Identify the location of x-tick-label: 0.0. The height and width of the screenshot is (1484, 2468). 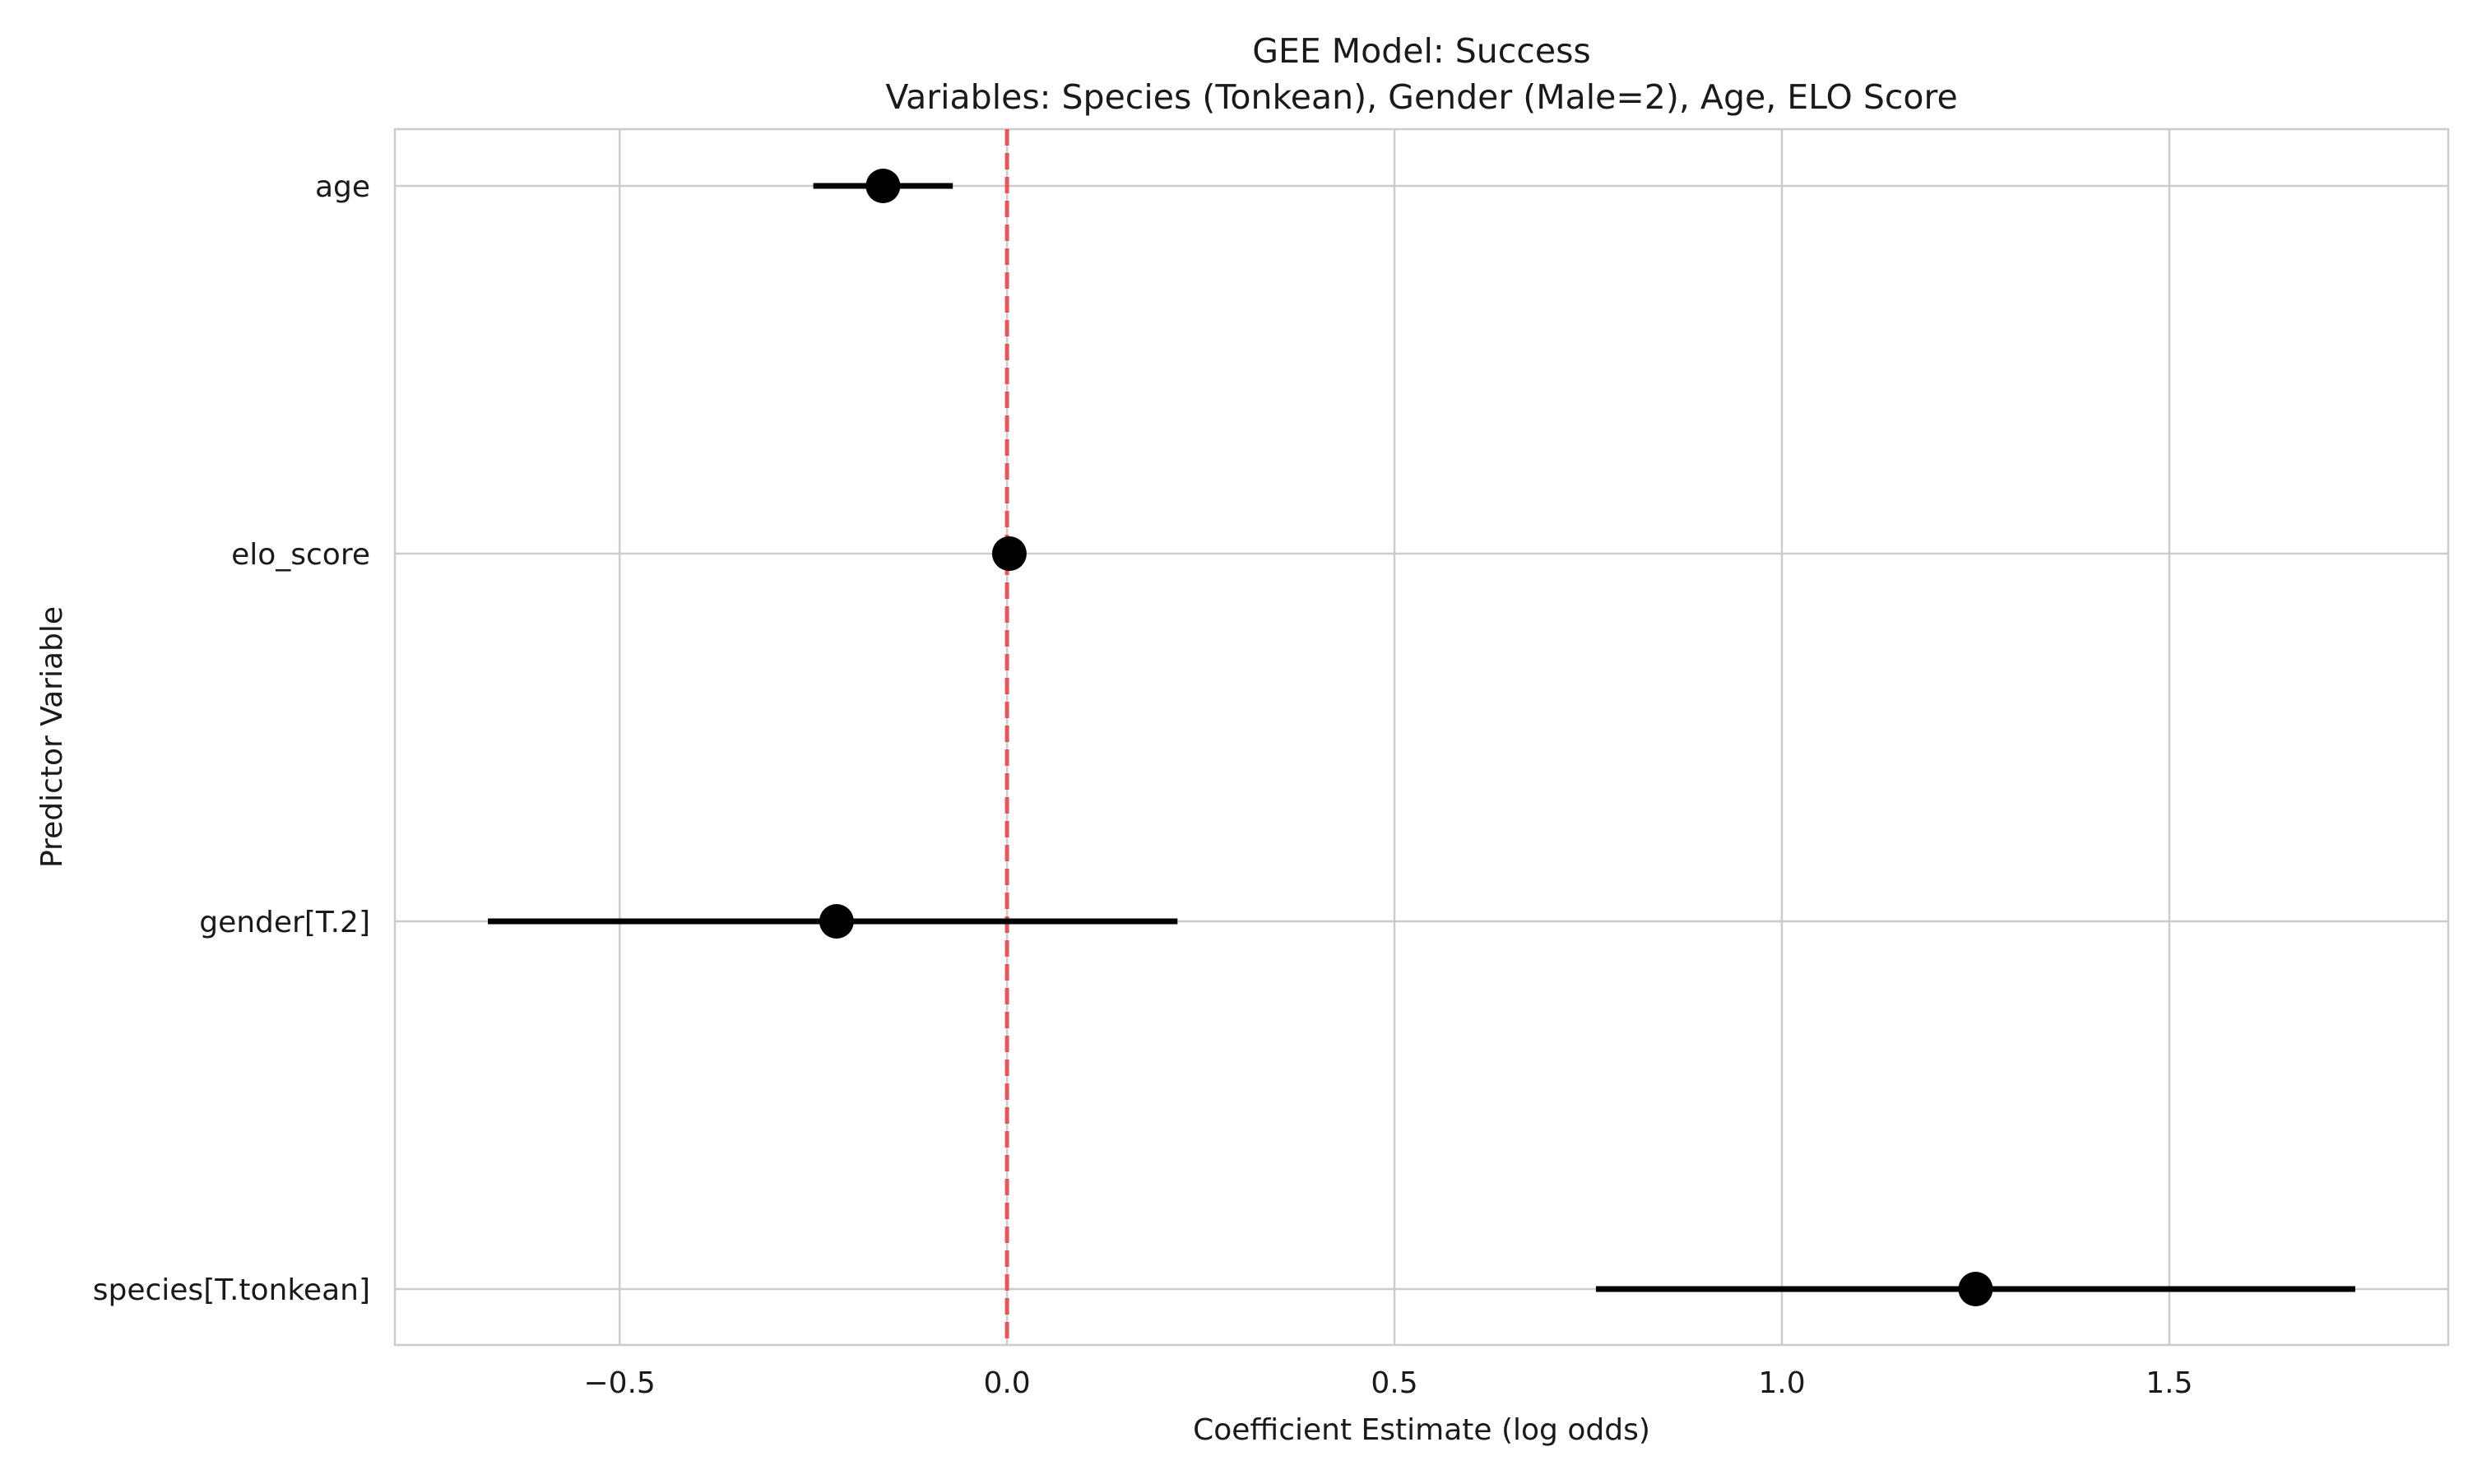
(1006, 1383).